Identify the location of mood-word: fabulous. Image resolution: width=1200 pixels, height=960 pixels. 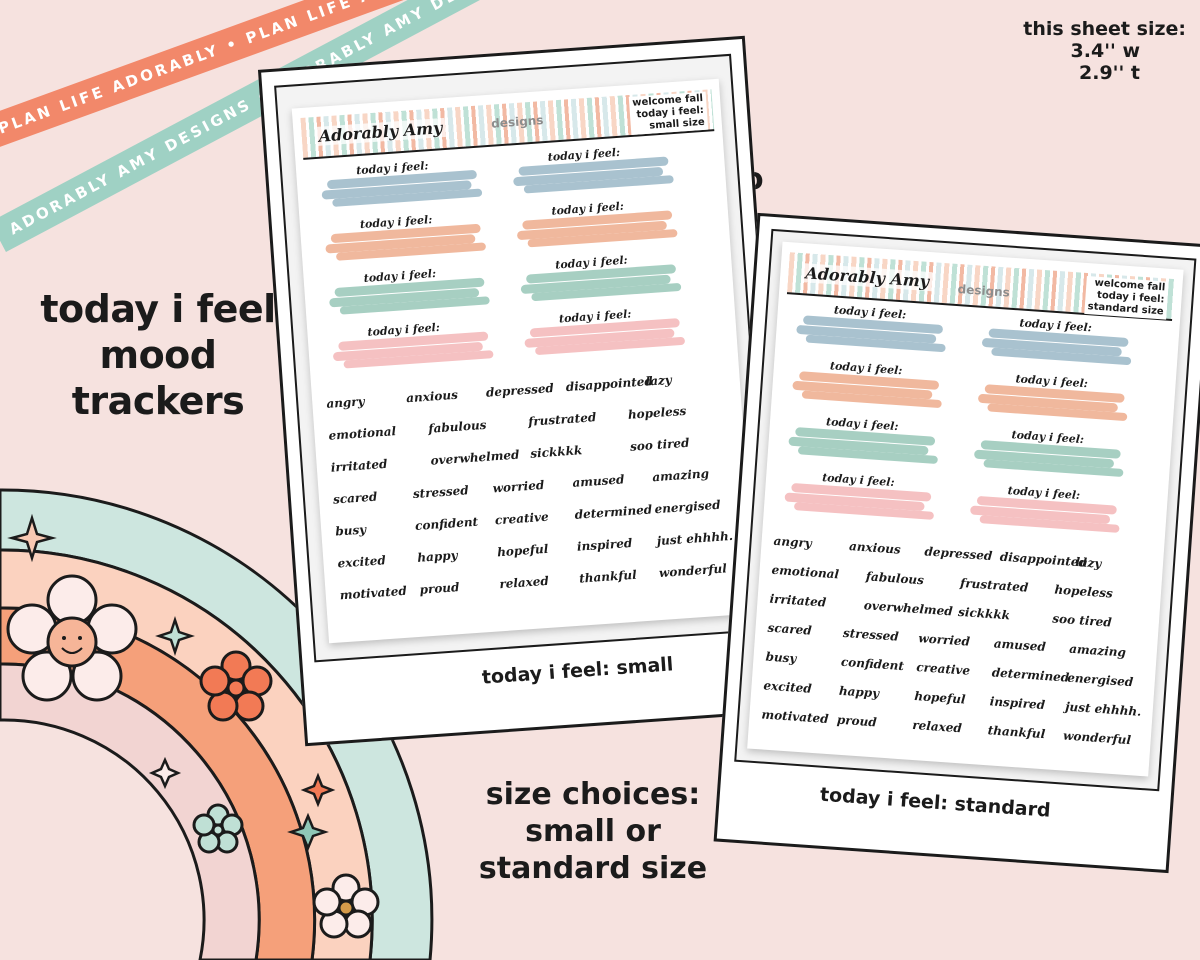
(457, 426).